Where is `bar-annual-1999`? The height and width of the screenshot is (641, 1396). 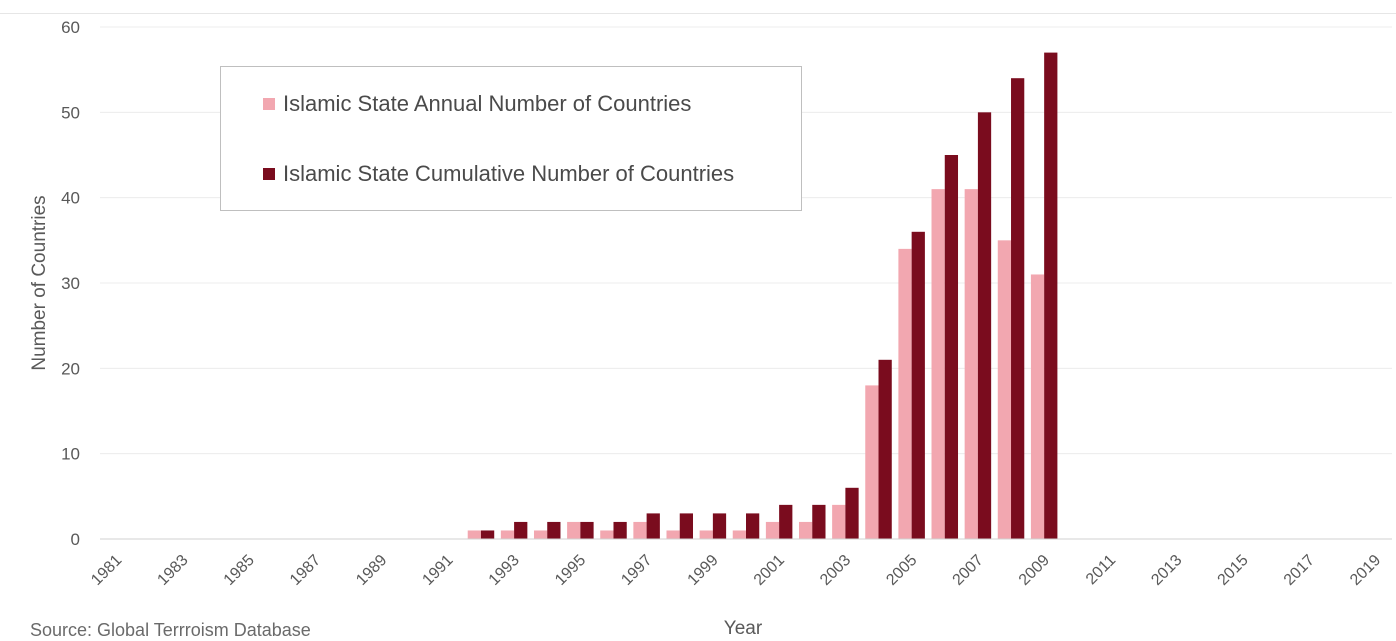
bar-annual-1999 is located at coordinates (706, 534).